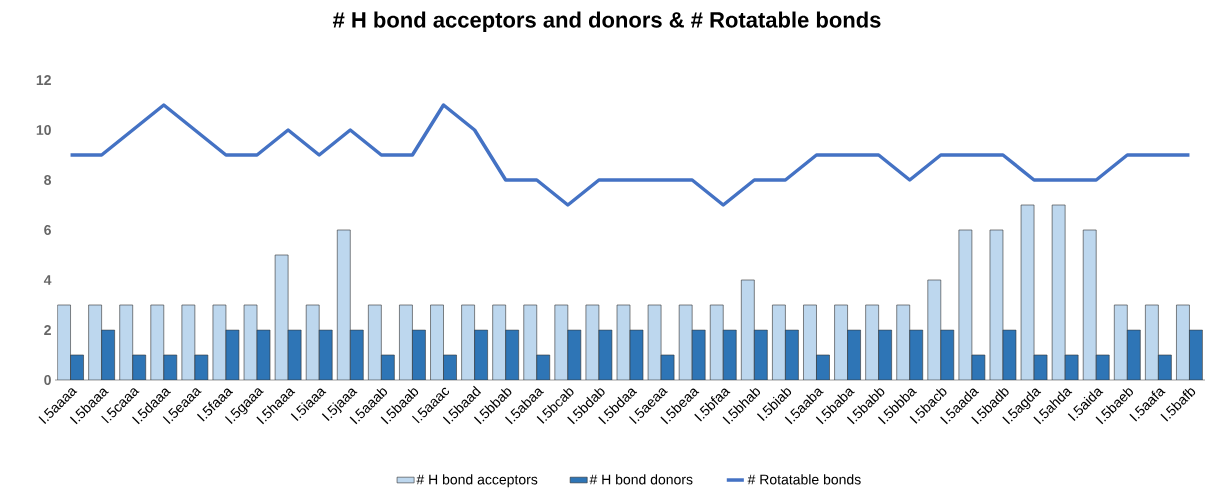 This screenshot has width=1214, height=490. What do you see at coordinates (47, 280) in the screenshot?
I see `y-tick-label: 4` at bounding box center [47, 280].